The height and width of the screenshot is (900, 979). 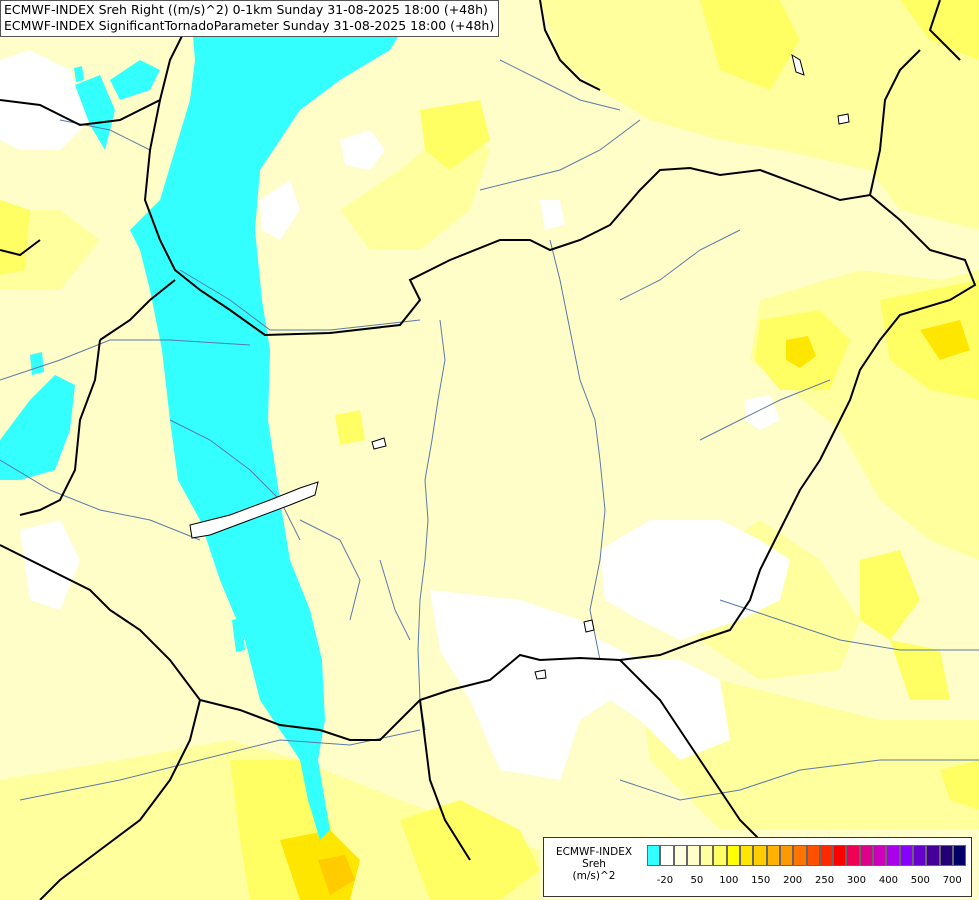 I want to click on legend-title-model: ECMWF-INDEX, so click(x=594, y=852).